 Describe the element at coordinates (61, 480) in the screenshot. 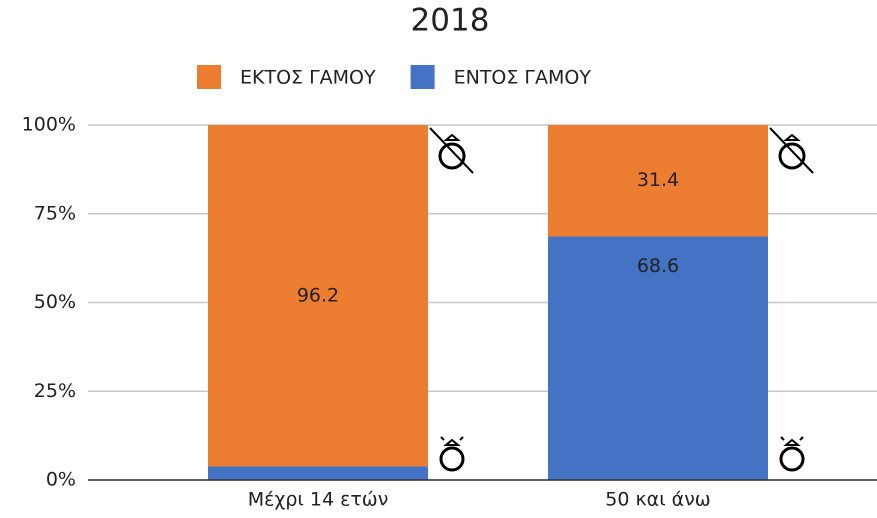

I see `y-tick-label: 0%` at that location.